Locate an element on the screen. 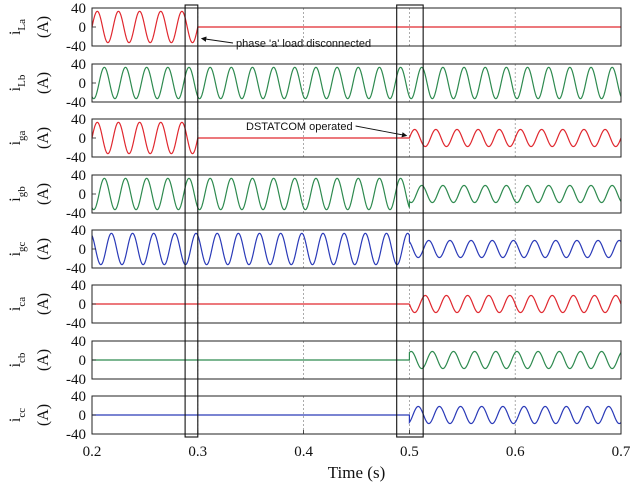 Image resolution: width=633 pixels, height=494 pixels. yunit-icb: (A) is located at coordinates (43, 360).